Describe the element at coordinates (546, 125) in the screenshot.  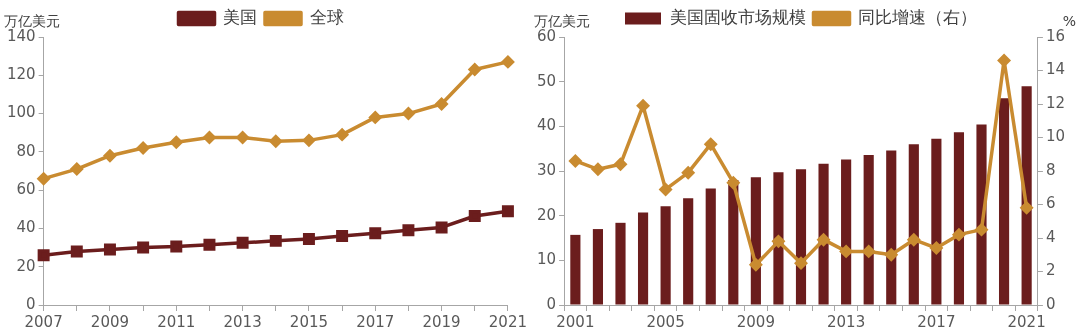
I see `y-tick-label: 40` at that location.